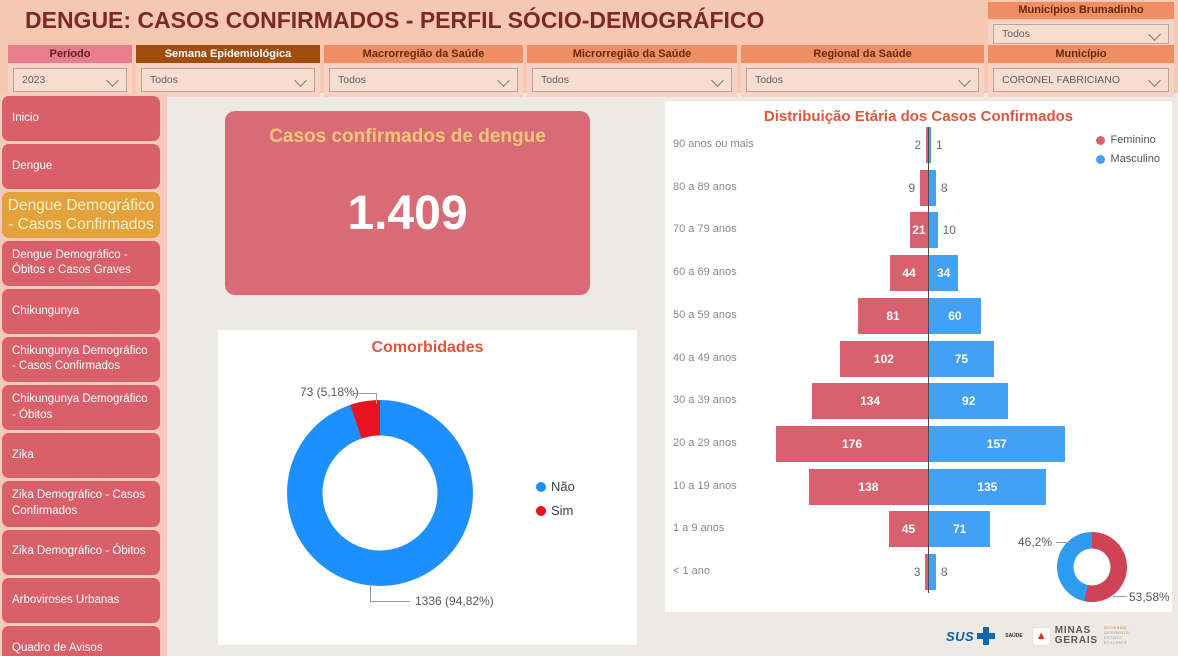 This screenshot has height=656, width=1178. What do you see at coordinates (423, 80) in the screenshot?
I see `filter-macrorregiao-dropdown: Todos` at bounding box center [423, 80].